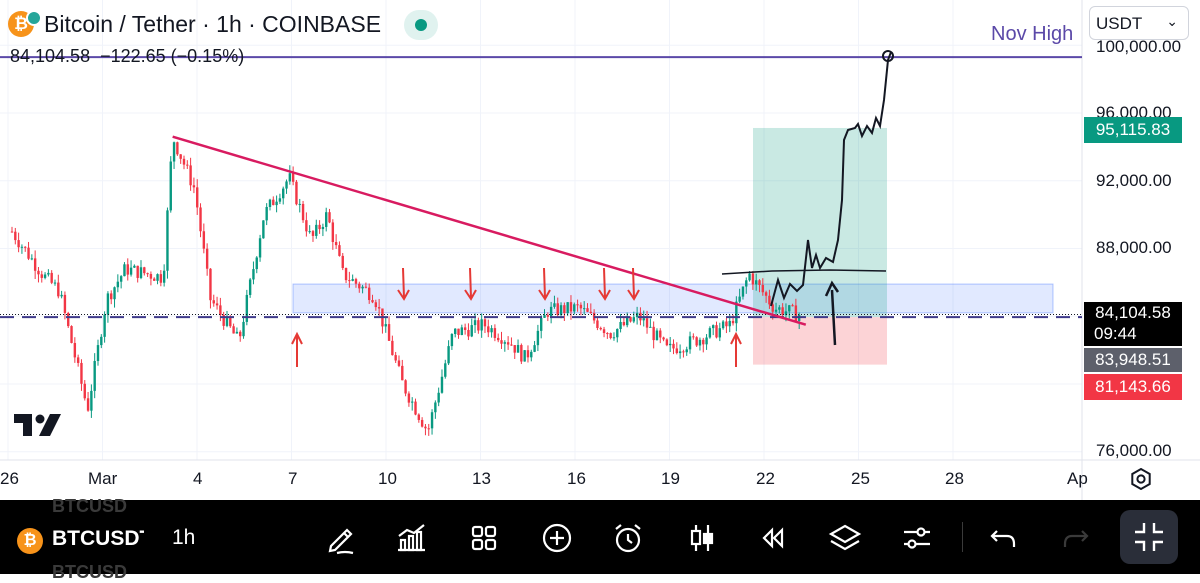 The height and width of the screenshot is (583, 1200). Describe the element at coordinates (1141, 479) in the screenshot. I see `chart-settings-icon` at that location.